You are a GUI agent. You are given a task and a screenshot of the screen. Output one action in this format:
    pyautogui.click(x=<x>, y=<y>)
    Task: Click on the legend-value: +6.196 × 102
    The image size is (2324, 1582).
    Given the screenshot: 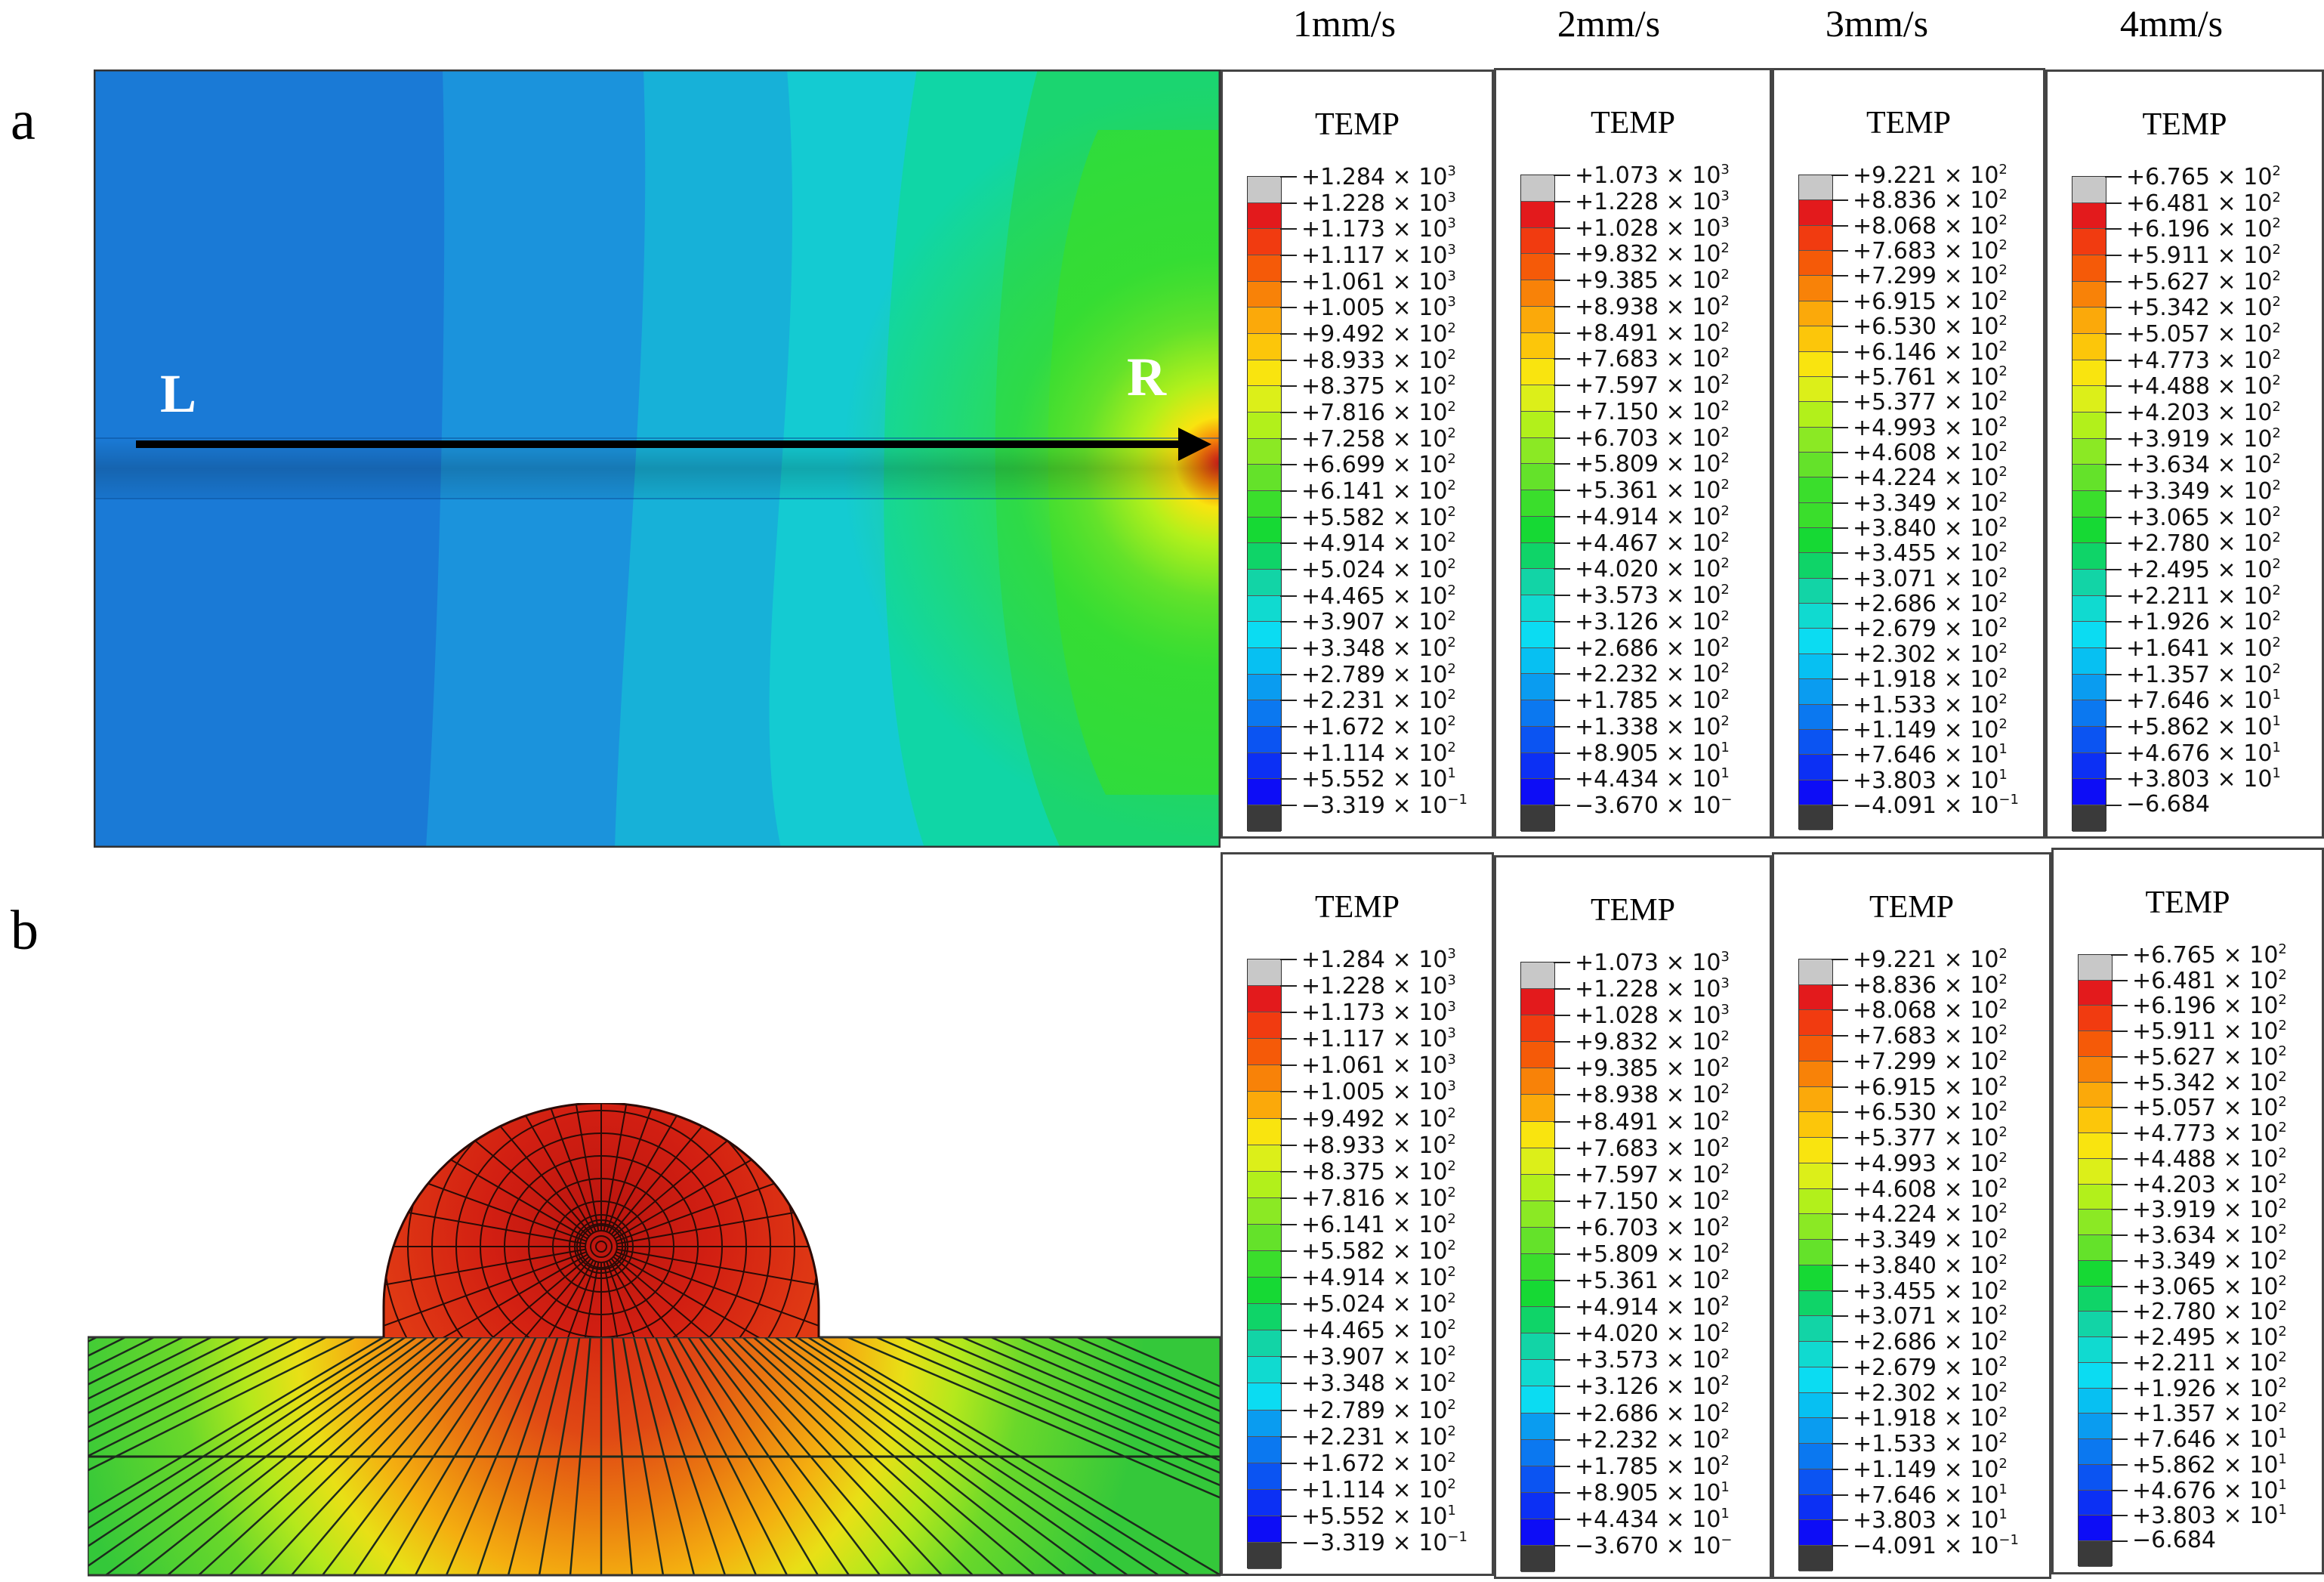 What is the action you would take?
    pyautogui.click(x=2209, y=1006)
    